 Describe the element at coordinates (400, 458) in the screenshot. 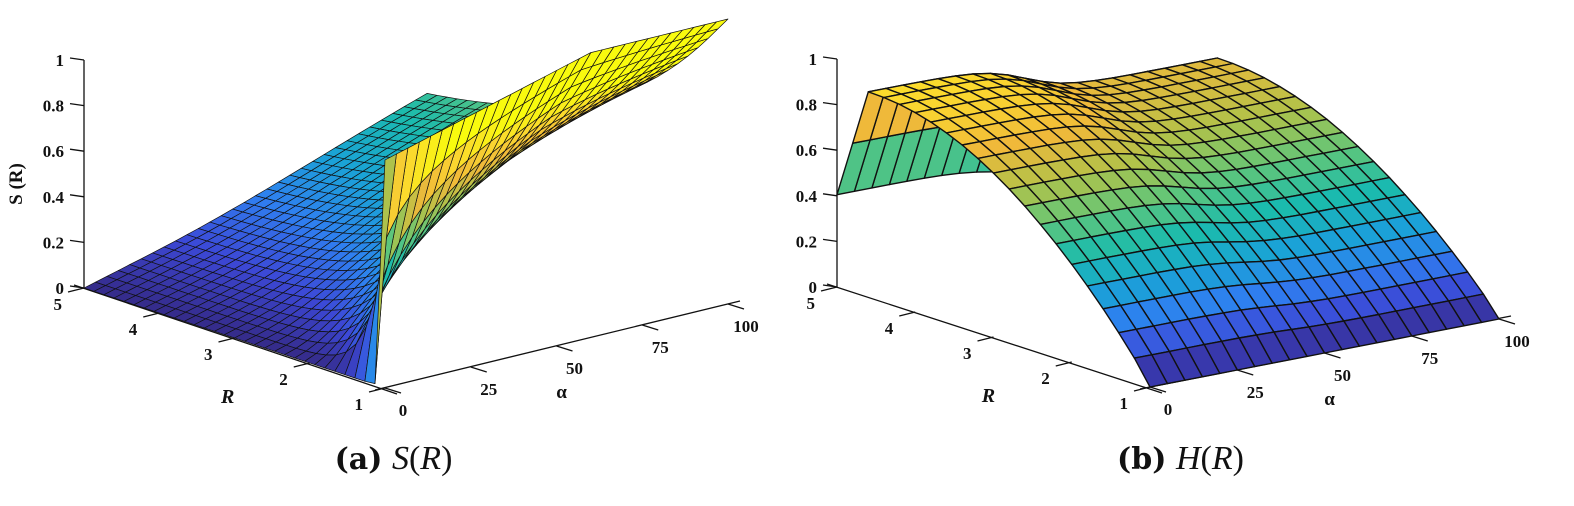

I see `caption-func: S` at that location.